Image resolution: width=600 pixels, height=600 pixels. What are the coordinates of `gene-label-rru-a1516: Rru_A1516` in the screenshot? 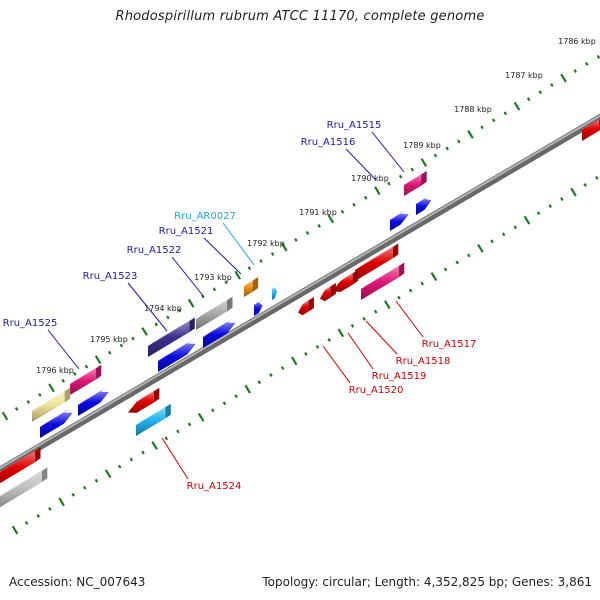 It's located at (328, 142).